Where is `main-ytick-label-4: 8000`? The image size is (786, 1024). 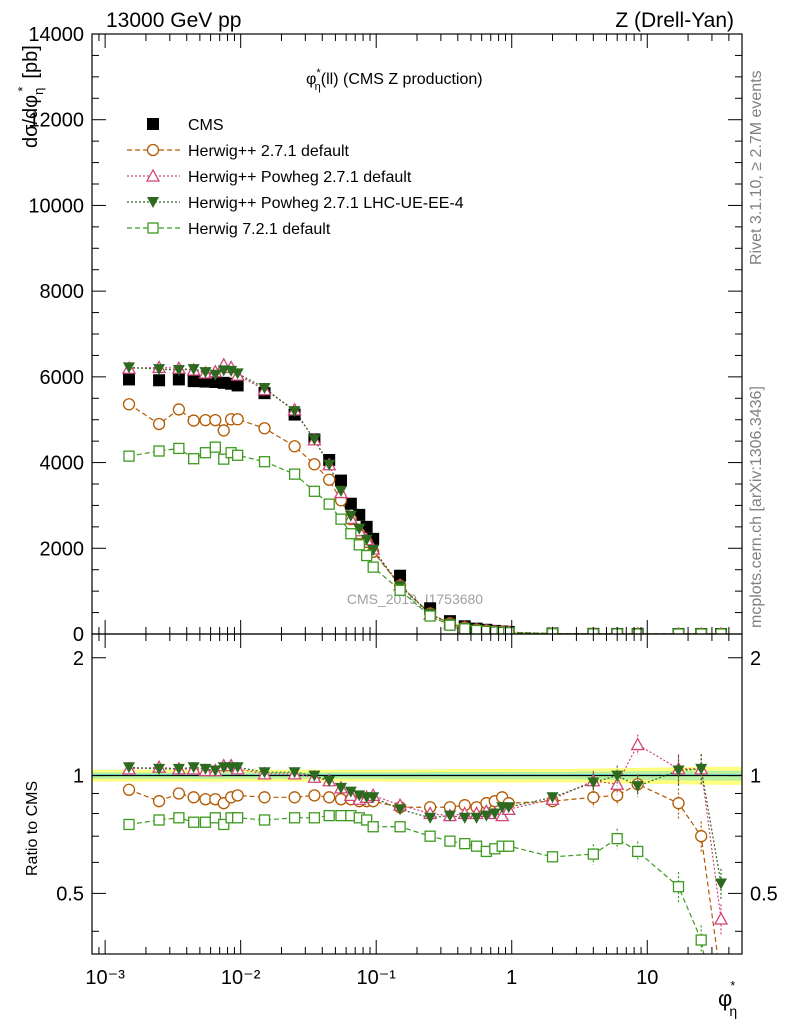
main-ytick-label-4: 8000 is located at coordinates (62, 292).